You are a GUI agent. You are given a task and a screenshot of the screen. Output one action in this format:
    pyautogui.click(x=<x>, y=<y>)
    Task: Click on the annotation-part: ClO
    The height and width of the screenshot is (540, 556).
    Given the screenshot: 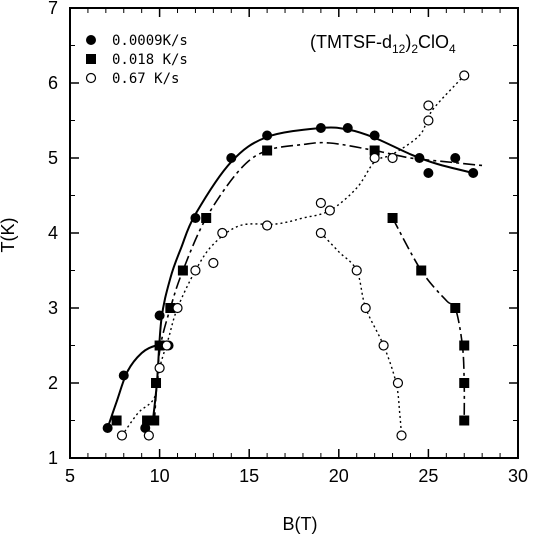 What is the action you would take?
    pyautogui.click(x=433, y=42)
    